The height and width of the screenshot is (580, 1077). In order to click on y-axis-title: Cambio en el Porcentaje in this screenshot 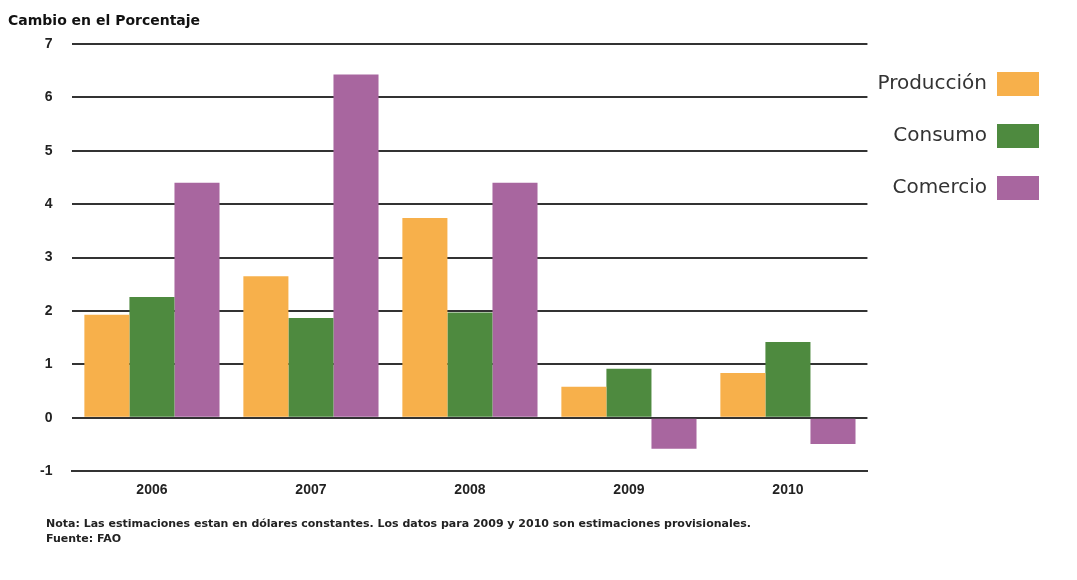, I will do `click(104, 19)`.